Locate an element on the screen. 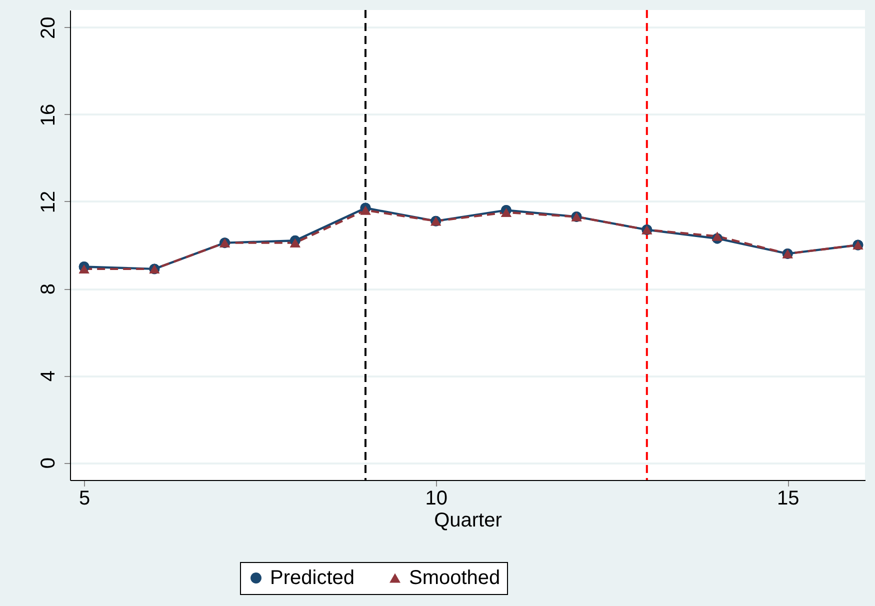  y-tick-label: 8 is located at coordinates (49, 289).